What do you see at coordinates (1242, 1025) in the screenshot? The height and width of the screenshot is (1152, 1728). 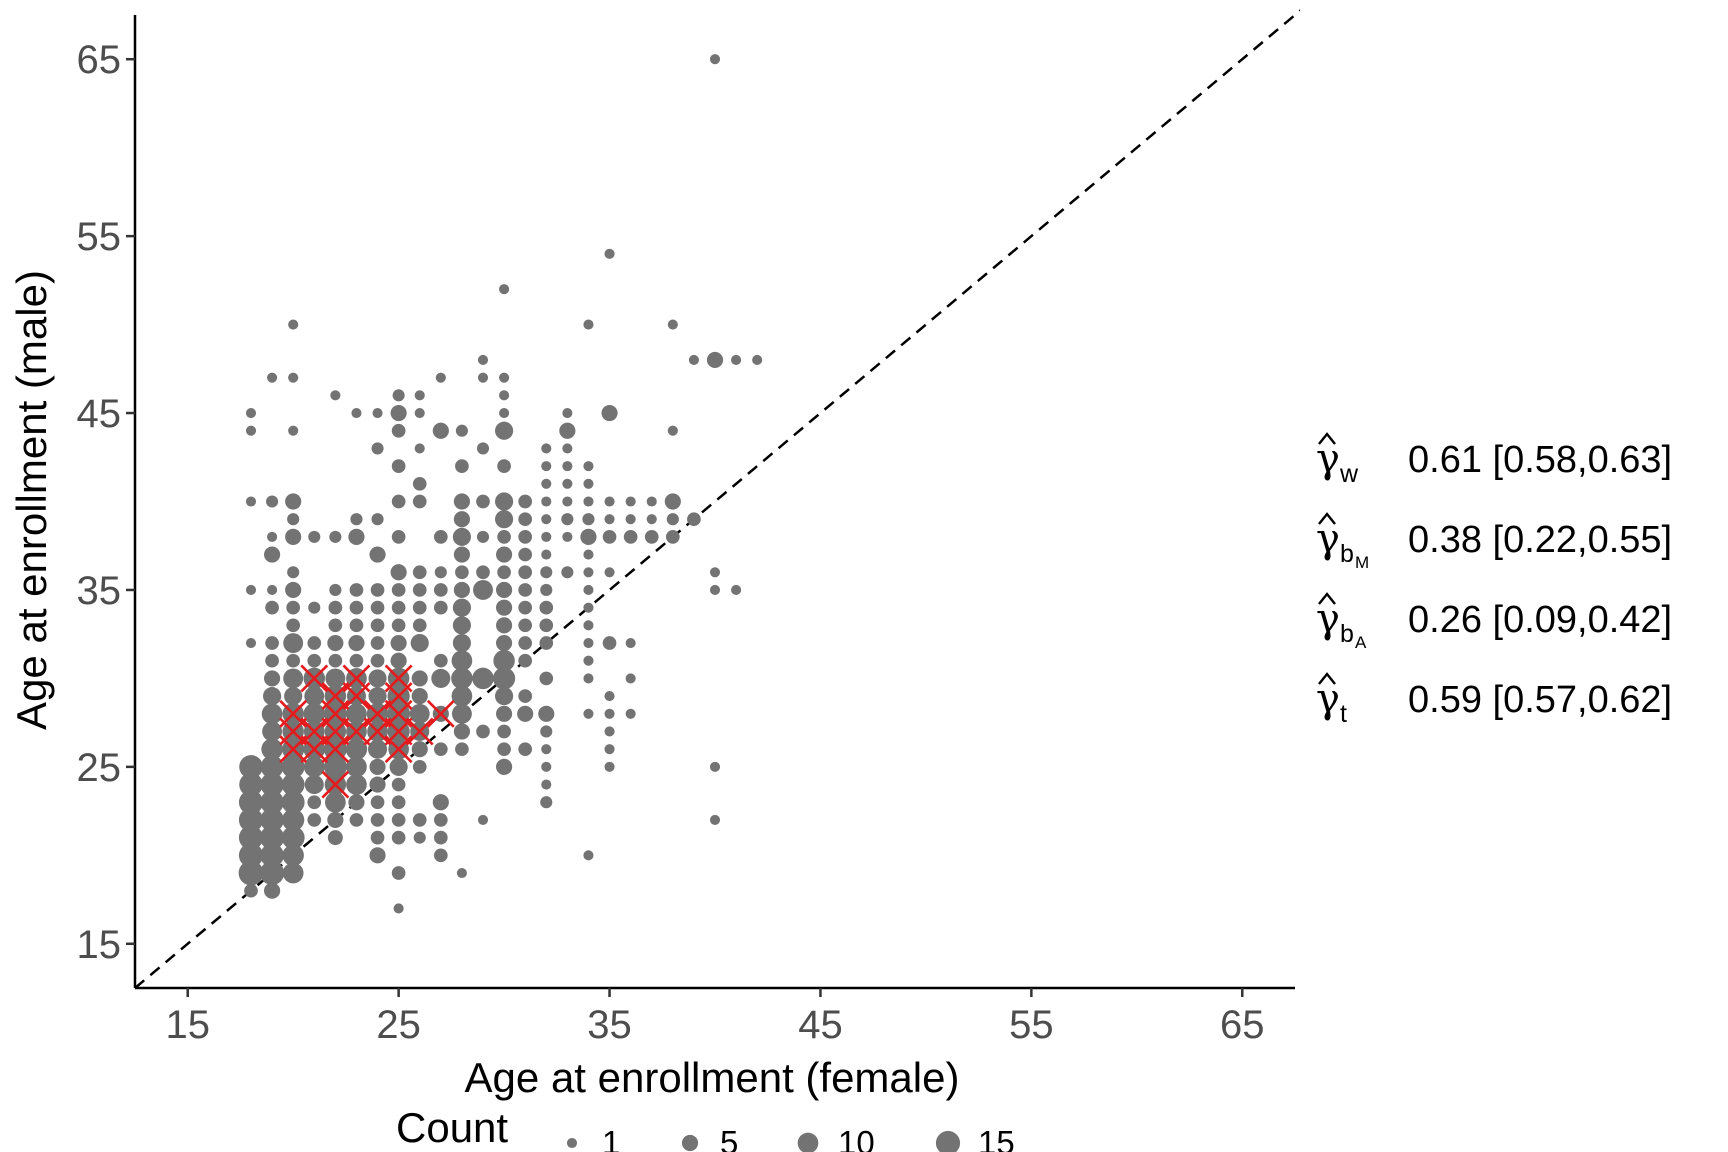 I see `x-tick-label: 65` at bounding box center [1242, 1025].